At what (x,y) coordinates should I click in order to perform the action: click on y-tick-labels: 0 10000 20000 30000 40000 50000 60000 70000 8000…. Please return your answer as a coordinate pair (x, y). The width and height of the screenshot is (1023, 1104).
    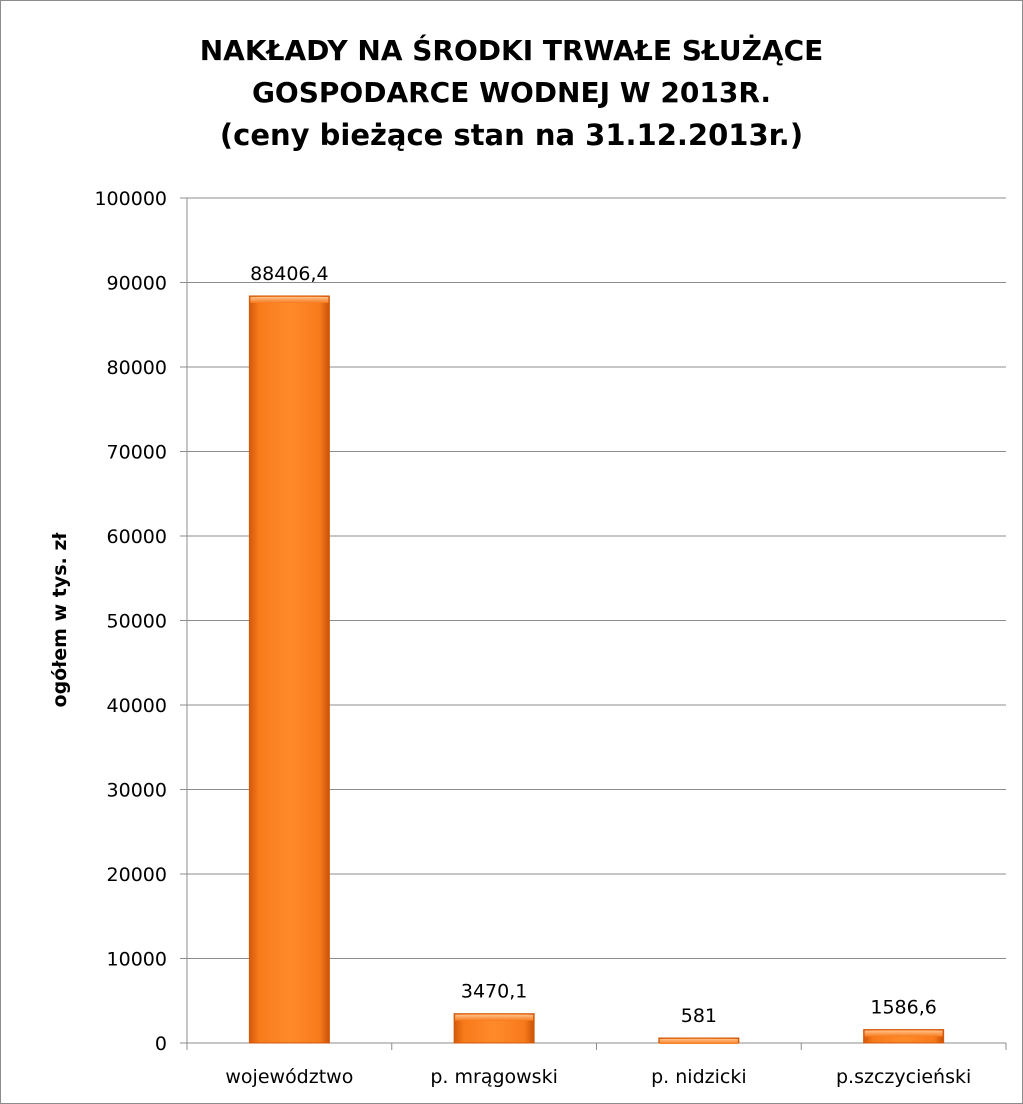
    Looking at the image, I should click on (130, 621).